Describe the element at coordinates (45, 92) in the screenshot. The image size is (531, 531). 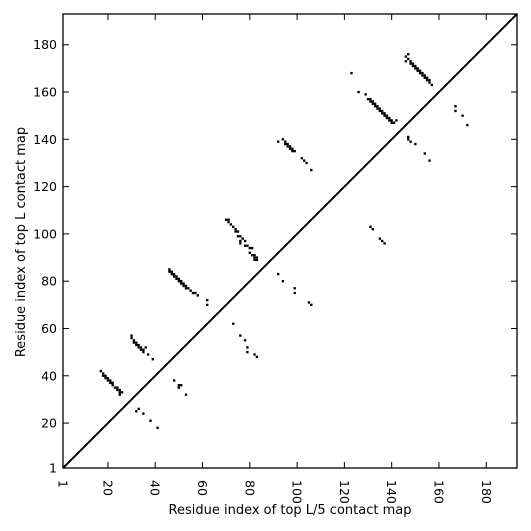
I see `y-tick-label: 160` at that location.